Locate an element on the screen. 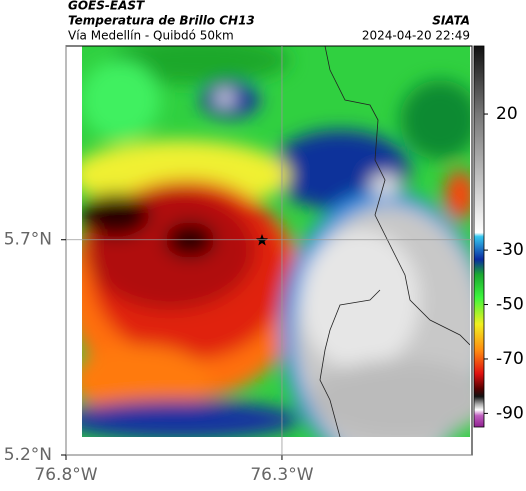 This screenshot has height=491, width=526. colorbar-tick-label: -30 is located at coordinates (510, 250).